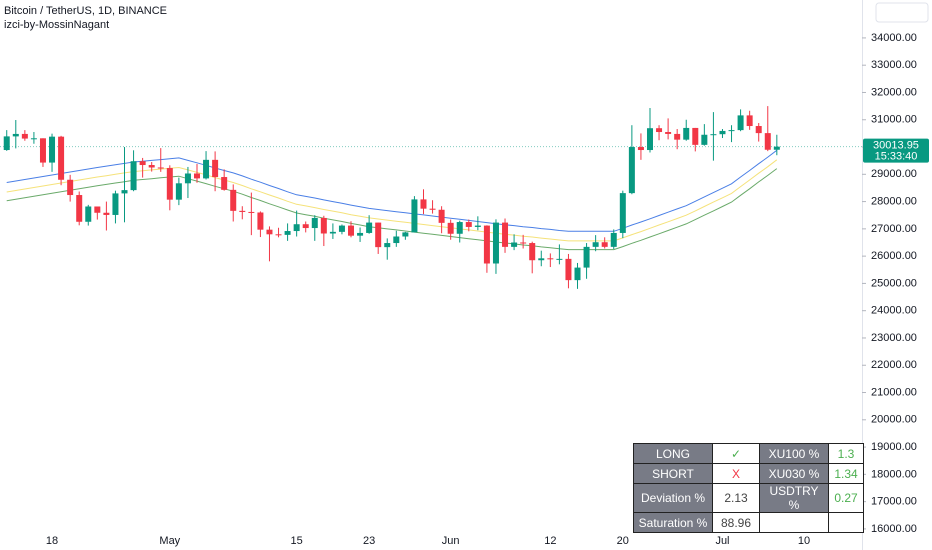  What do you see at coordinates (722, 541) in the screenshot?
I see `x-tick-label: Jul` at bounding box center [722, 541].